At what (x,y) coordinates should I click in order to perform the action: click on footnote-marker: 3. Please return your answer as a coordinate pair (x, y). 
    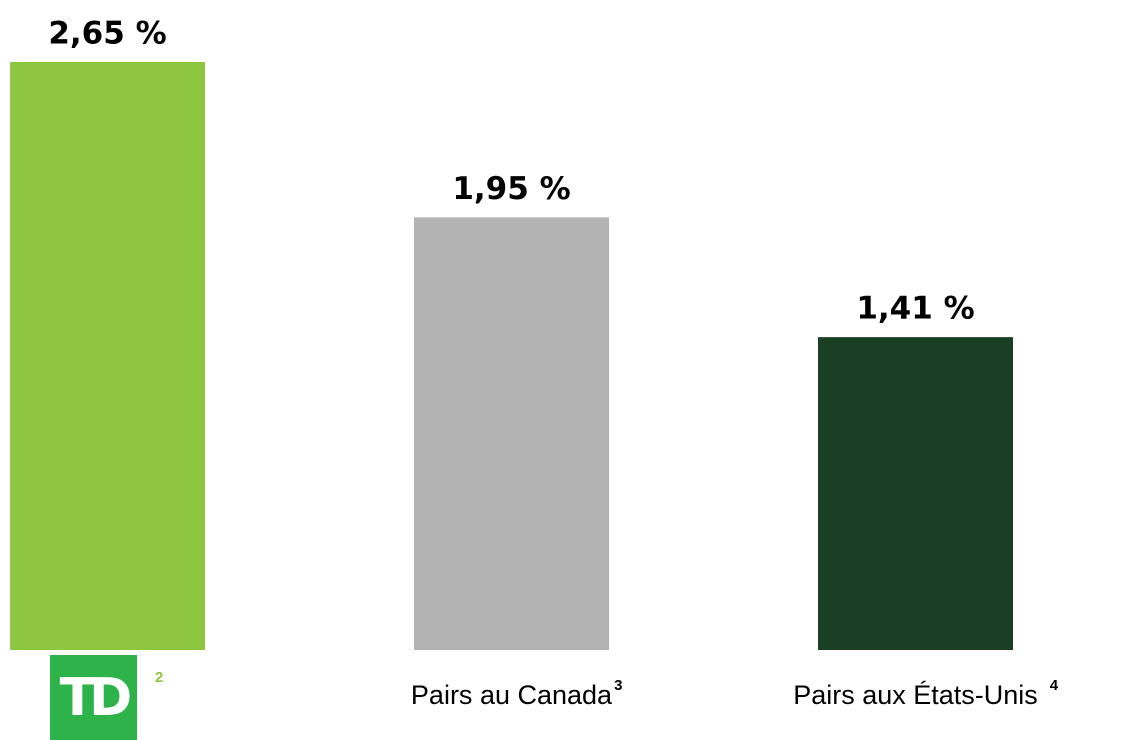
    Looking at the image, I should click on (618, 685).